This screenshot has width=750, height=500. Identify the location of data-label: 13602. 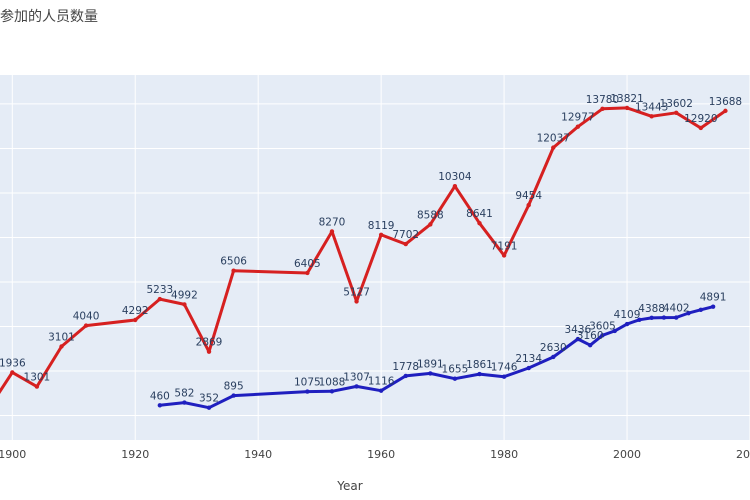
(676, 104).